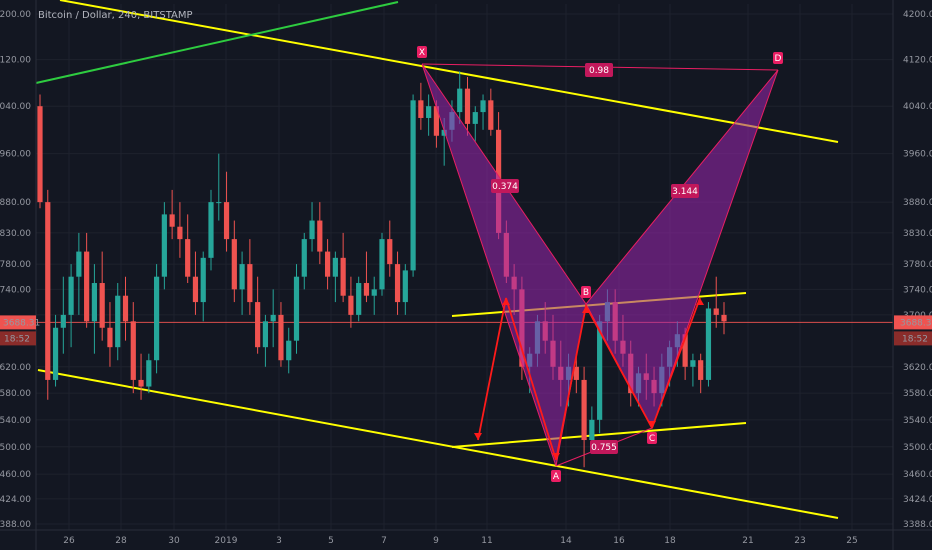 The height and width of the screenshot is (550, 932). I want to click on price-tick-label: 3424.00, so click(917, 500).